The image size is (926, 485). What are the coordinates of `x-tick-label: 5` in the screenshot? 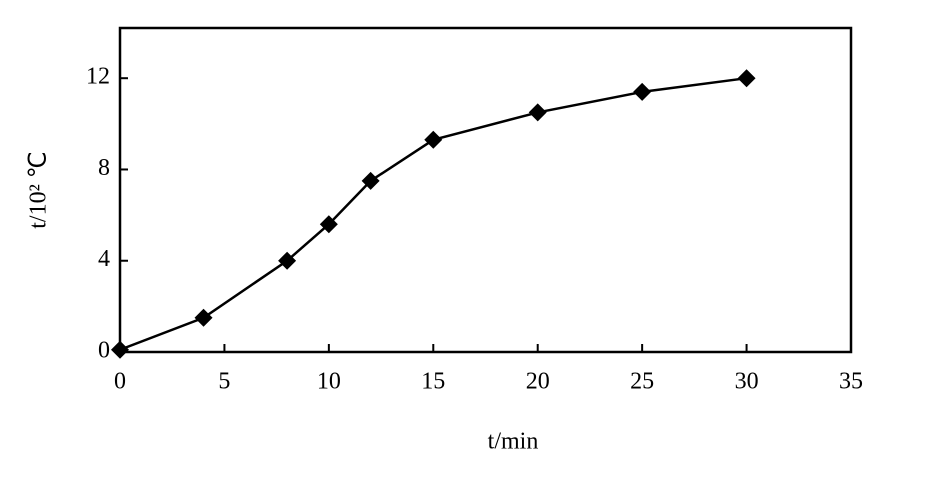 It's located at (224, 382).